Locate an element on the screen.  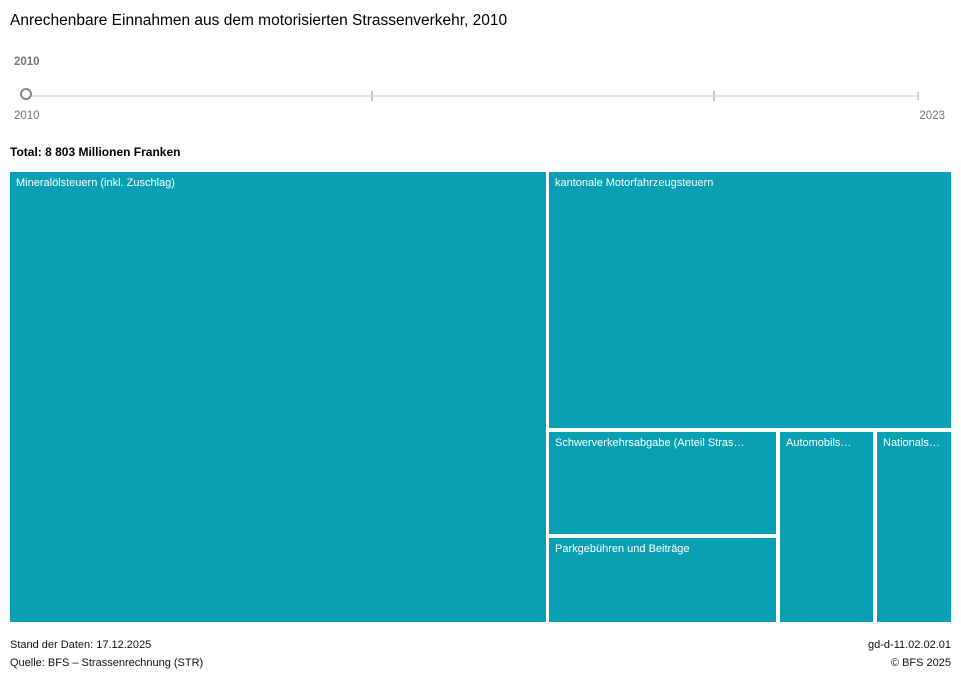
year-slider-handle is located at coordinates (25, 93).